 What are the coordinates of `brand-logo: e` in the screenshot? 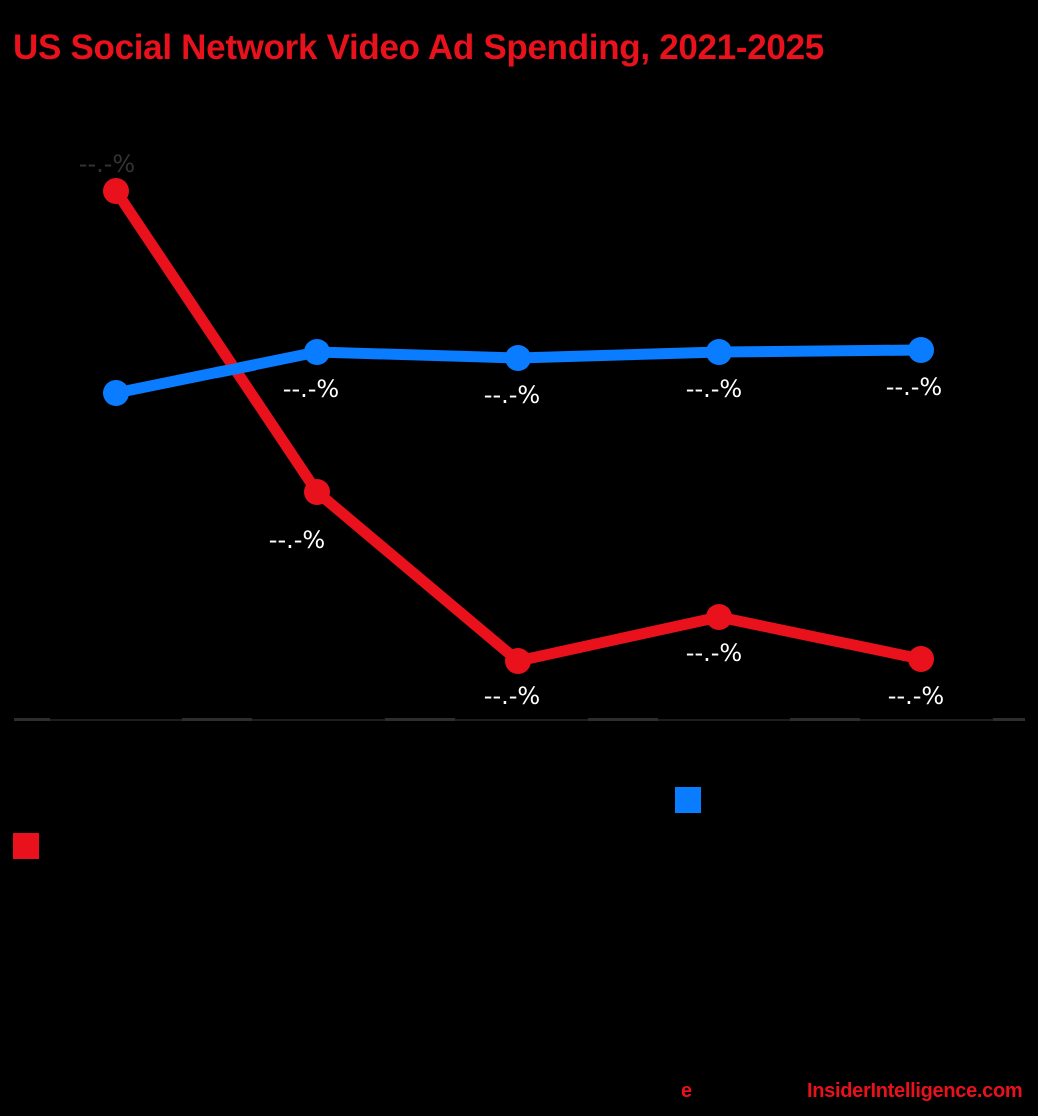 It's located at (687, 1091).